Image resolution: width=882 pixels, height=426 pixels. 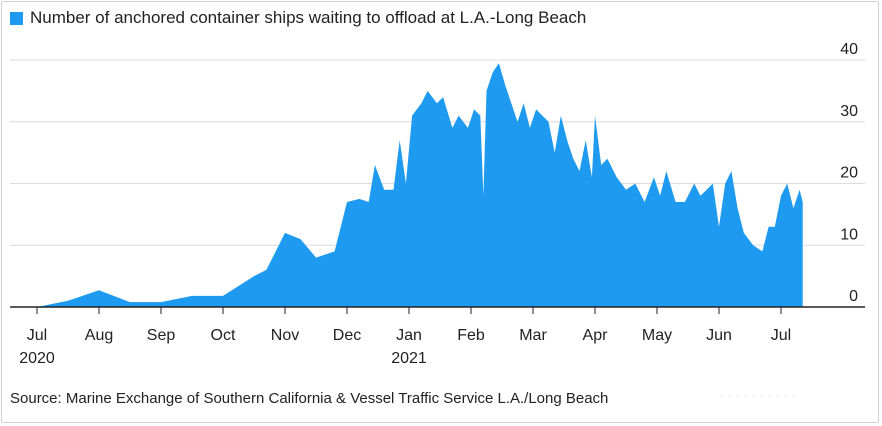 I want to click on x-tick-label: Dec, so click(x=347, y=335).